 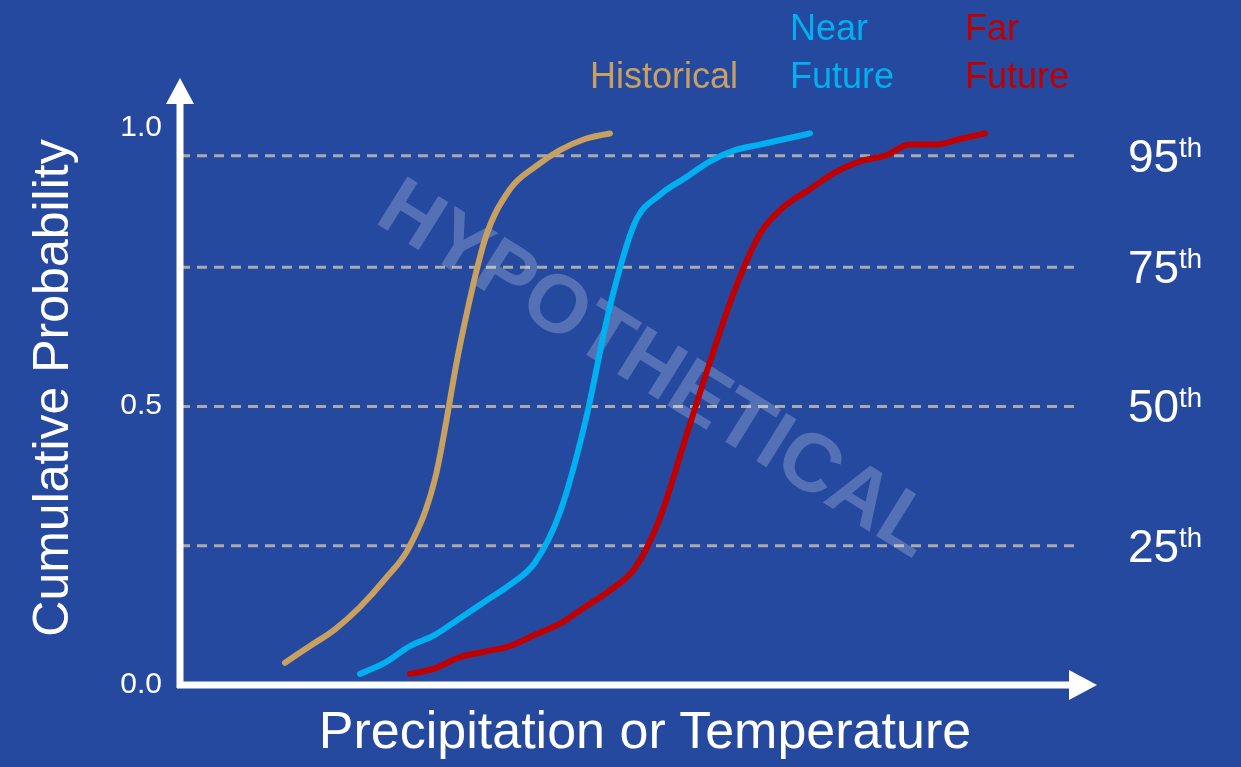 What do you see at coordinates (141, 682) in the screenshot?
I see `y-tick-label: 0.0` at bounding box center [141, 682].